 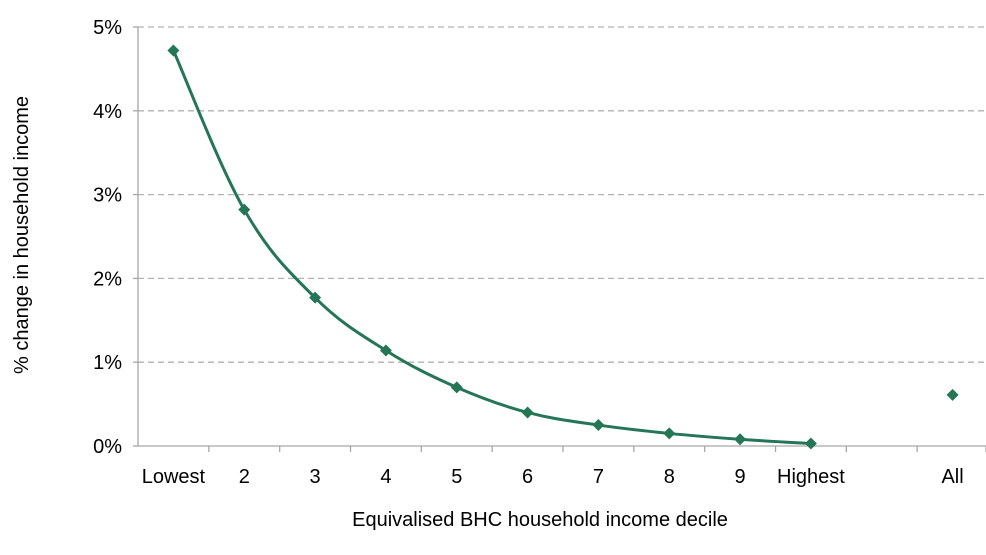 I want to click on y-axis-title: % change in household income, so click(x=22, y=235).